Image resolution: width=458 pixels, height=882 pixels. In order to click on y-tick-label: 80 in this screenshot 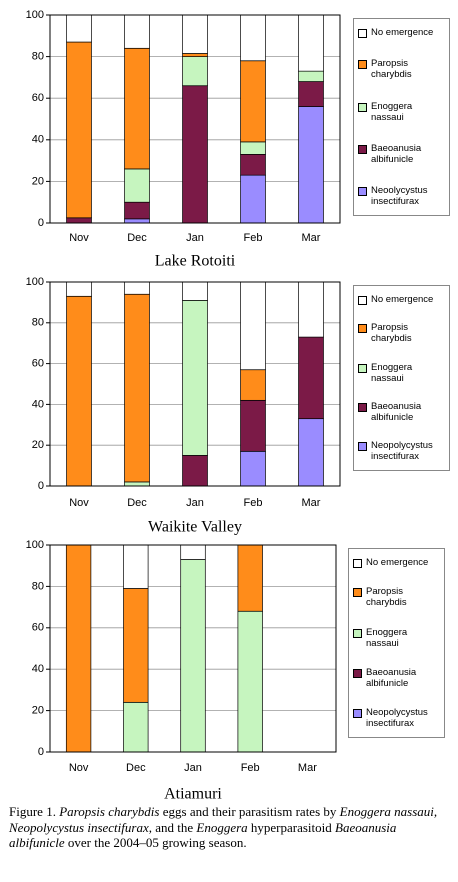, I will do `click(38, 57)`.